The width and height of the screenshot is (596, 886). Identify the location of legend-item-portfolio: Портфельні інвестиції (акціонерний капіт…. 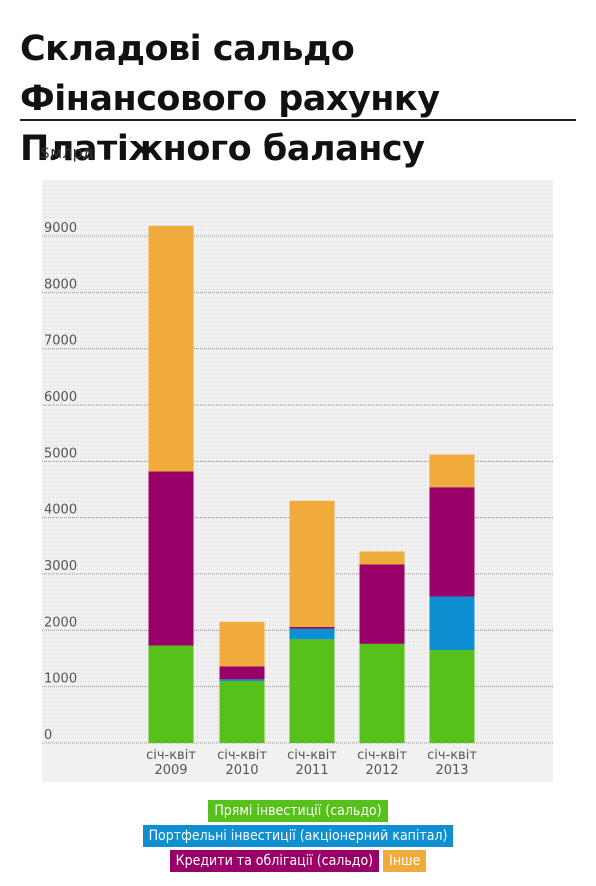
(298, 836).